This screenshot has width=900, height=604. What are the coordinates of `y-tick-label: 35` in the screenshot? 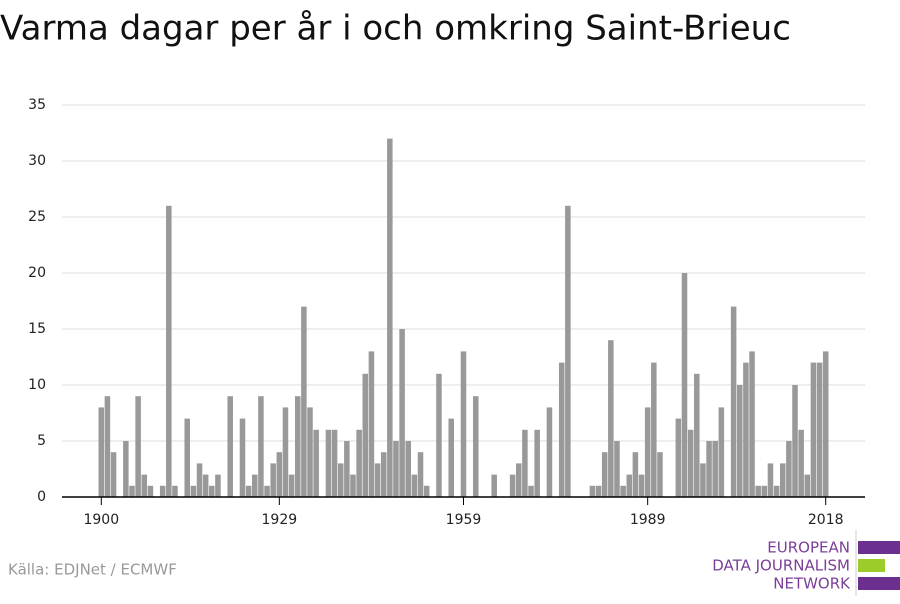 It's located at (37, 105).